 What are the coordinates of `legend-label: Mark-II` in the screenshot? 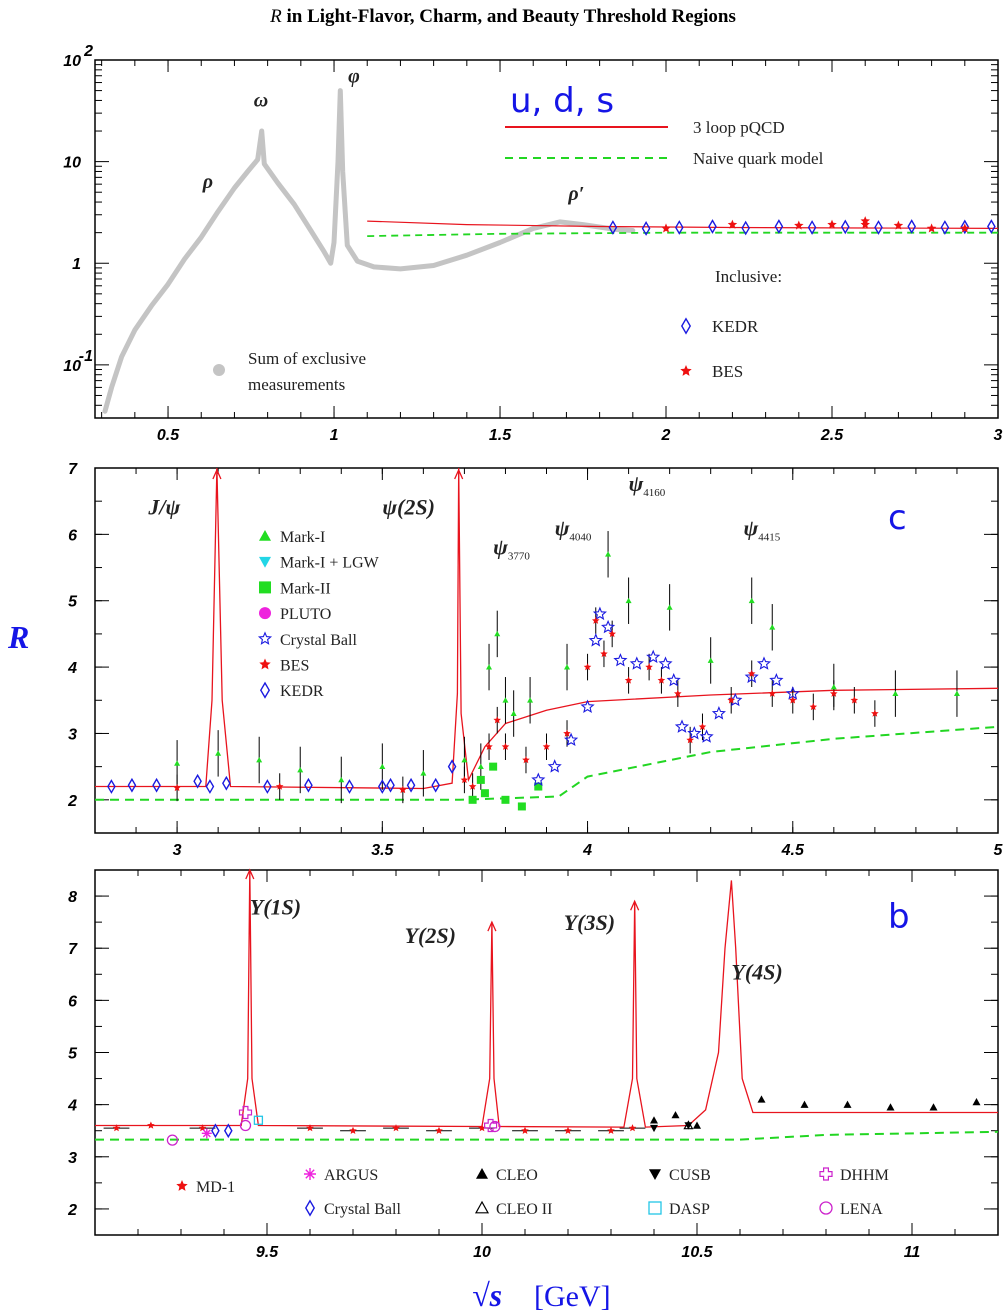 It's located at (305, 588).